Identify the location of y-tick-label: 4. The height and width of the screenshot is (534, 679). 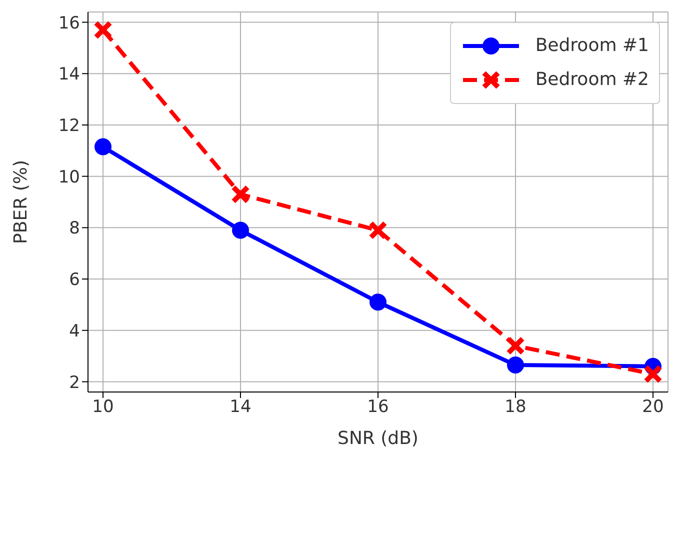
(74, 331).